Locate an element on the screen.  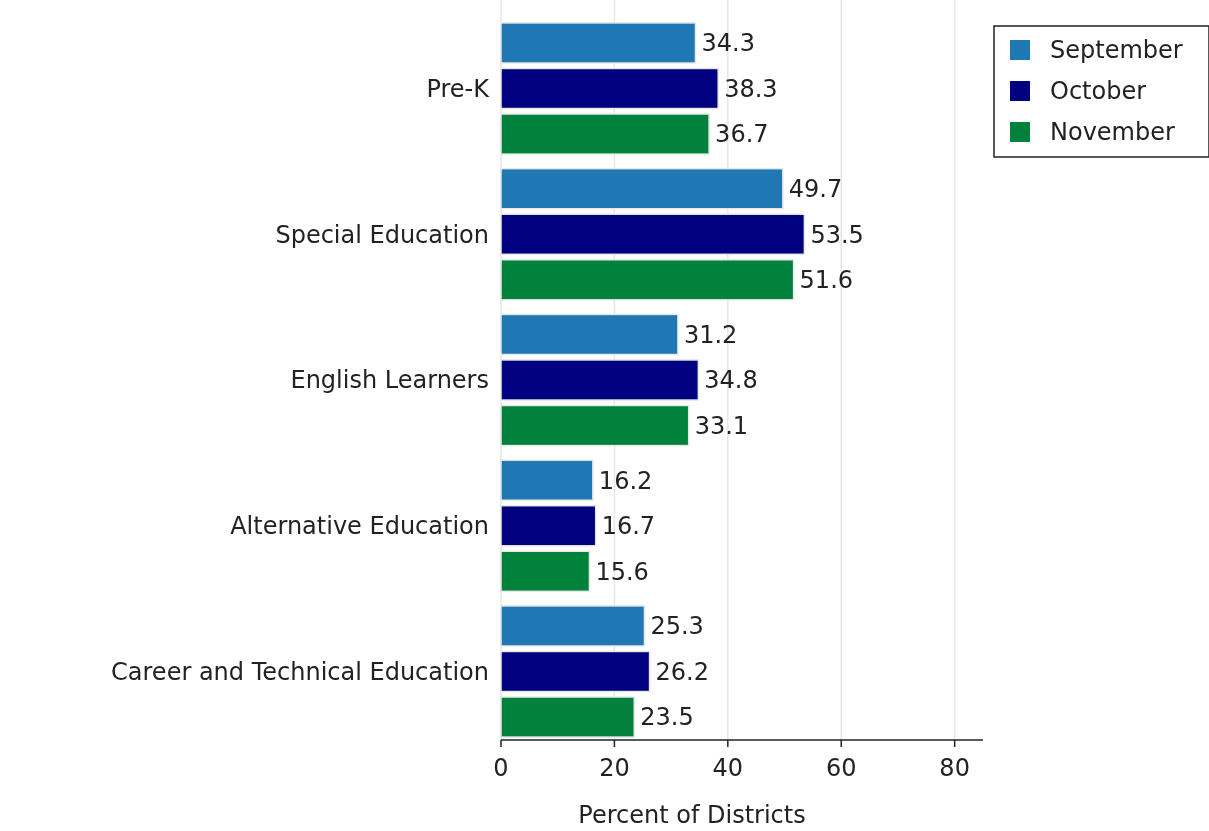
x-tick-label: 0 is located at coordinates (501, 768).